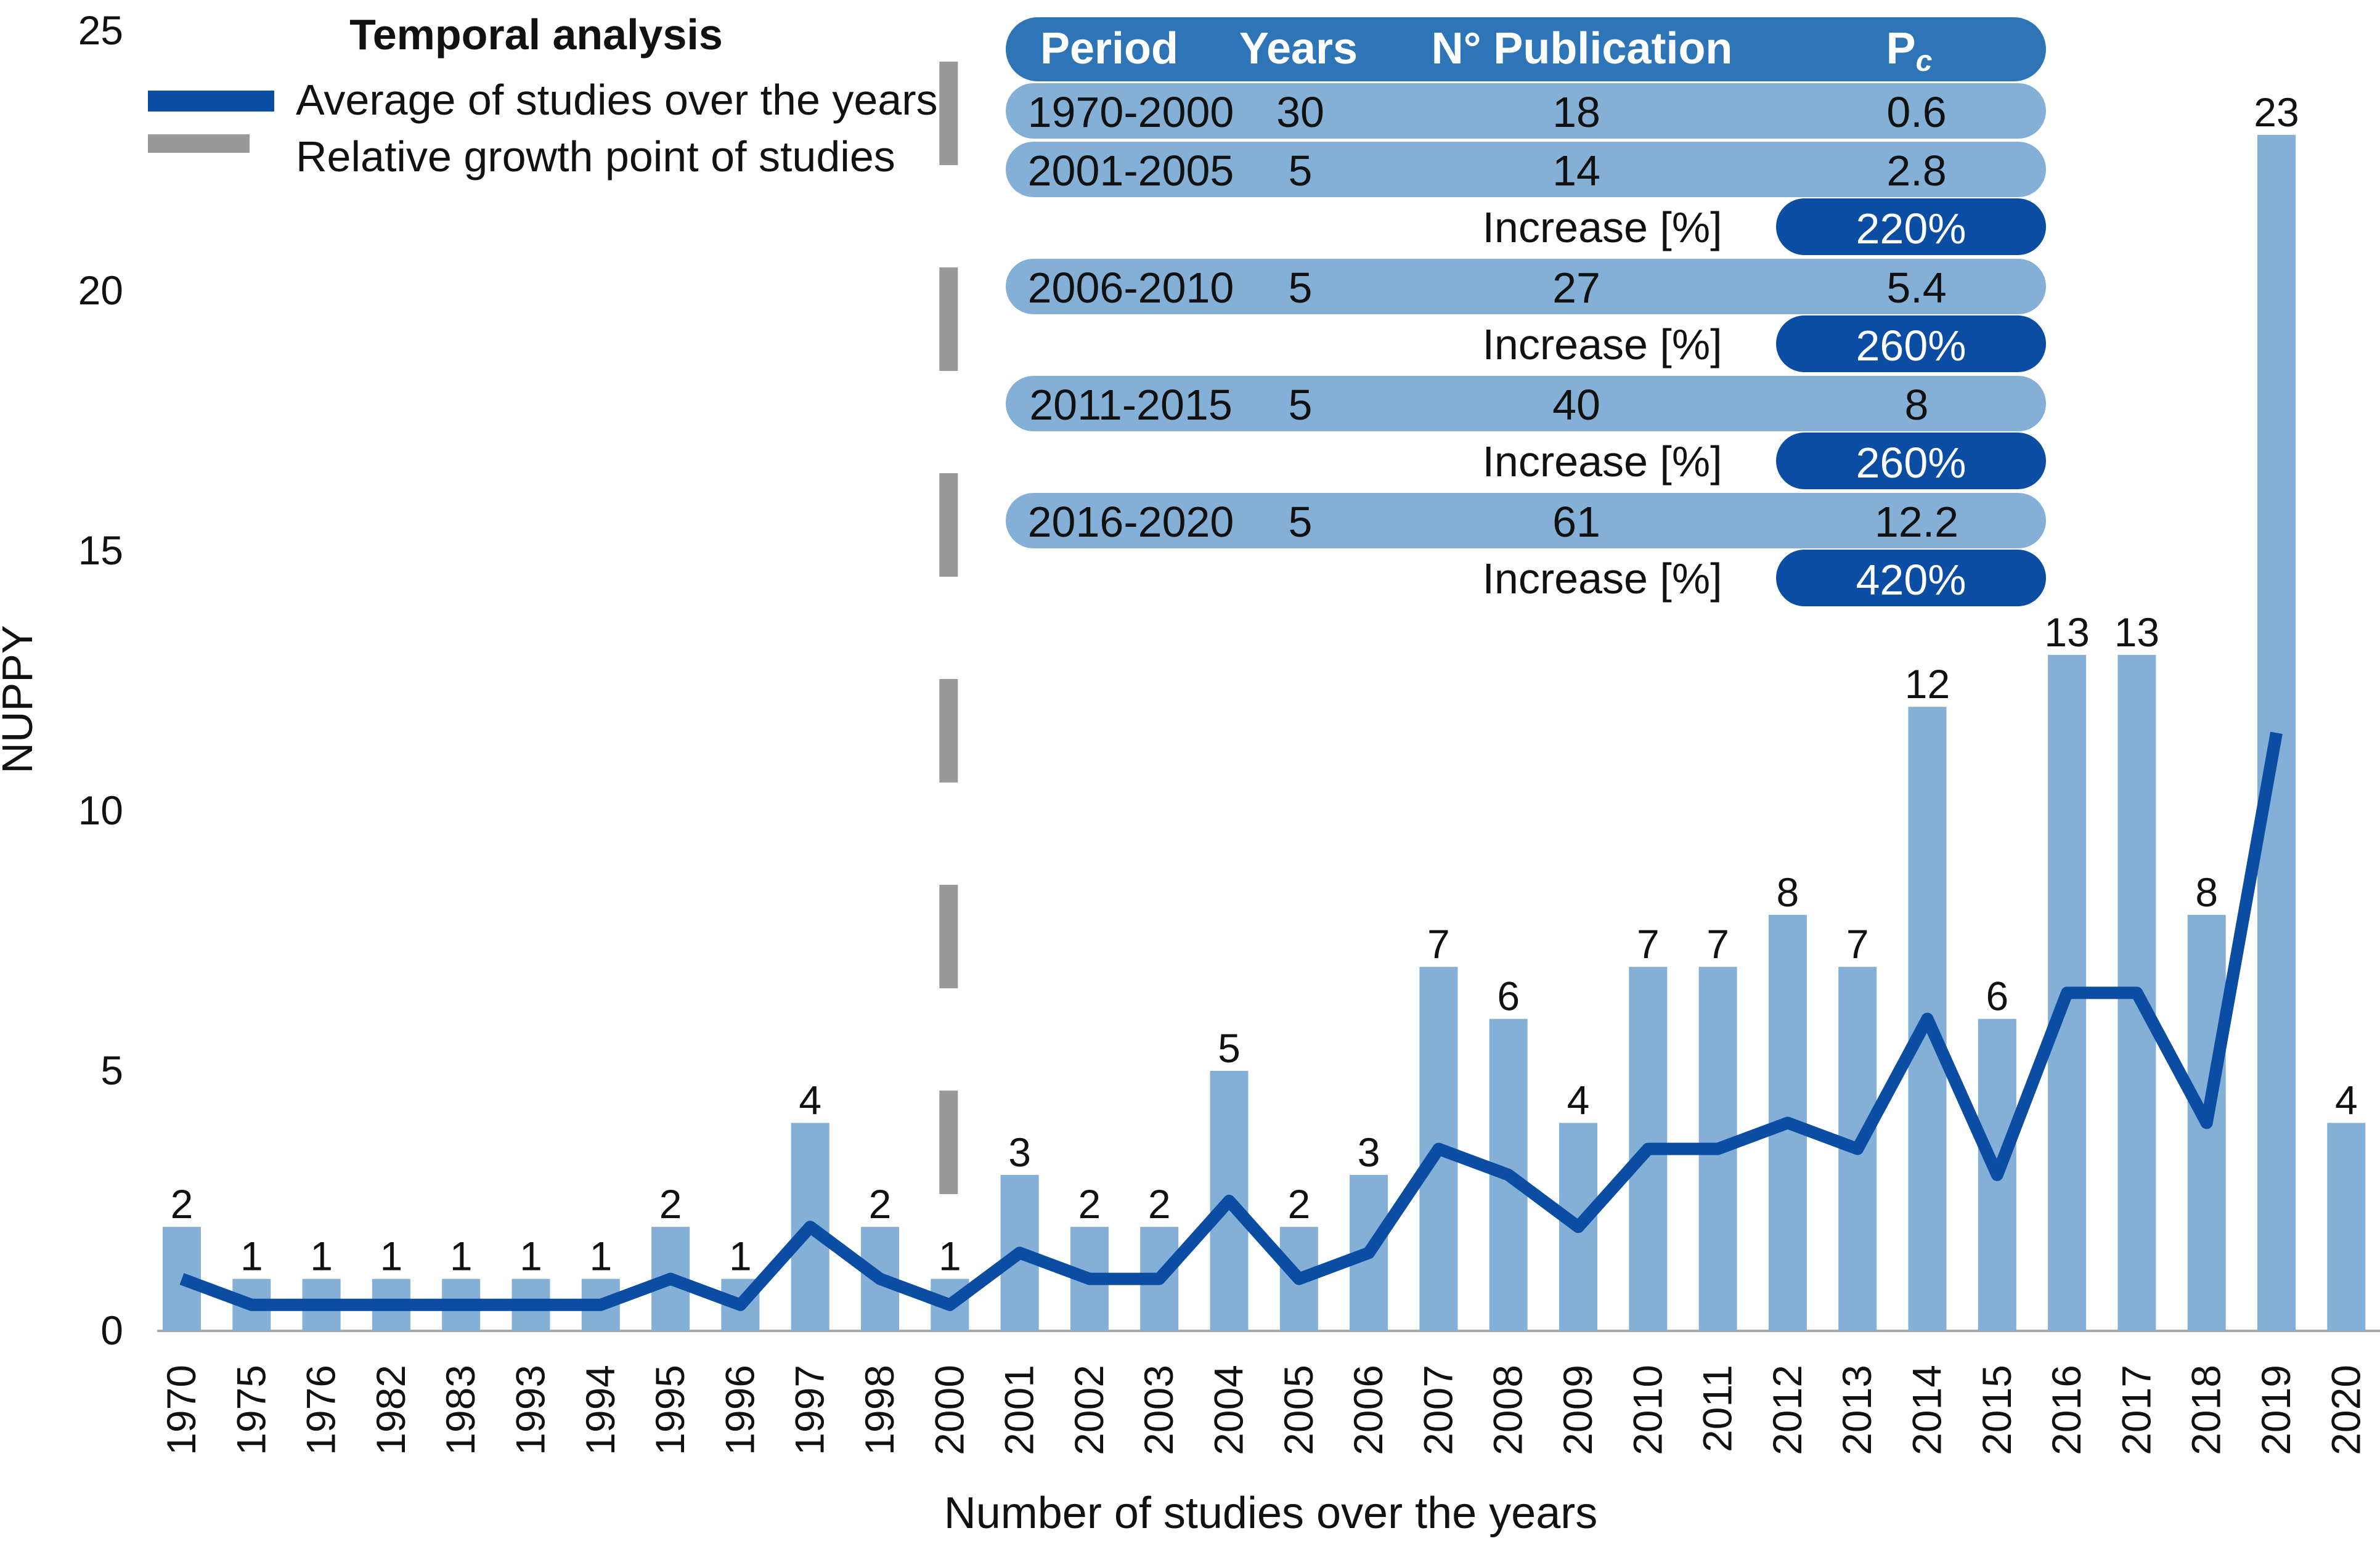 This screenshot has width=2380, height=1549. Describe the element at coordinates (460, 1410) in the screenshot. I see `x-tick-label-1983: 1983` at that location.